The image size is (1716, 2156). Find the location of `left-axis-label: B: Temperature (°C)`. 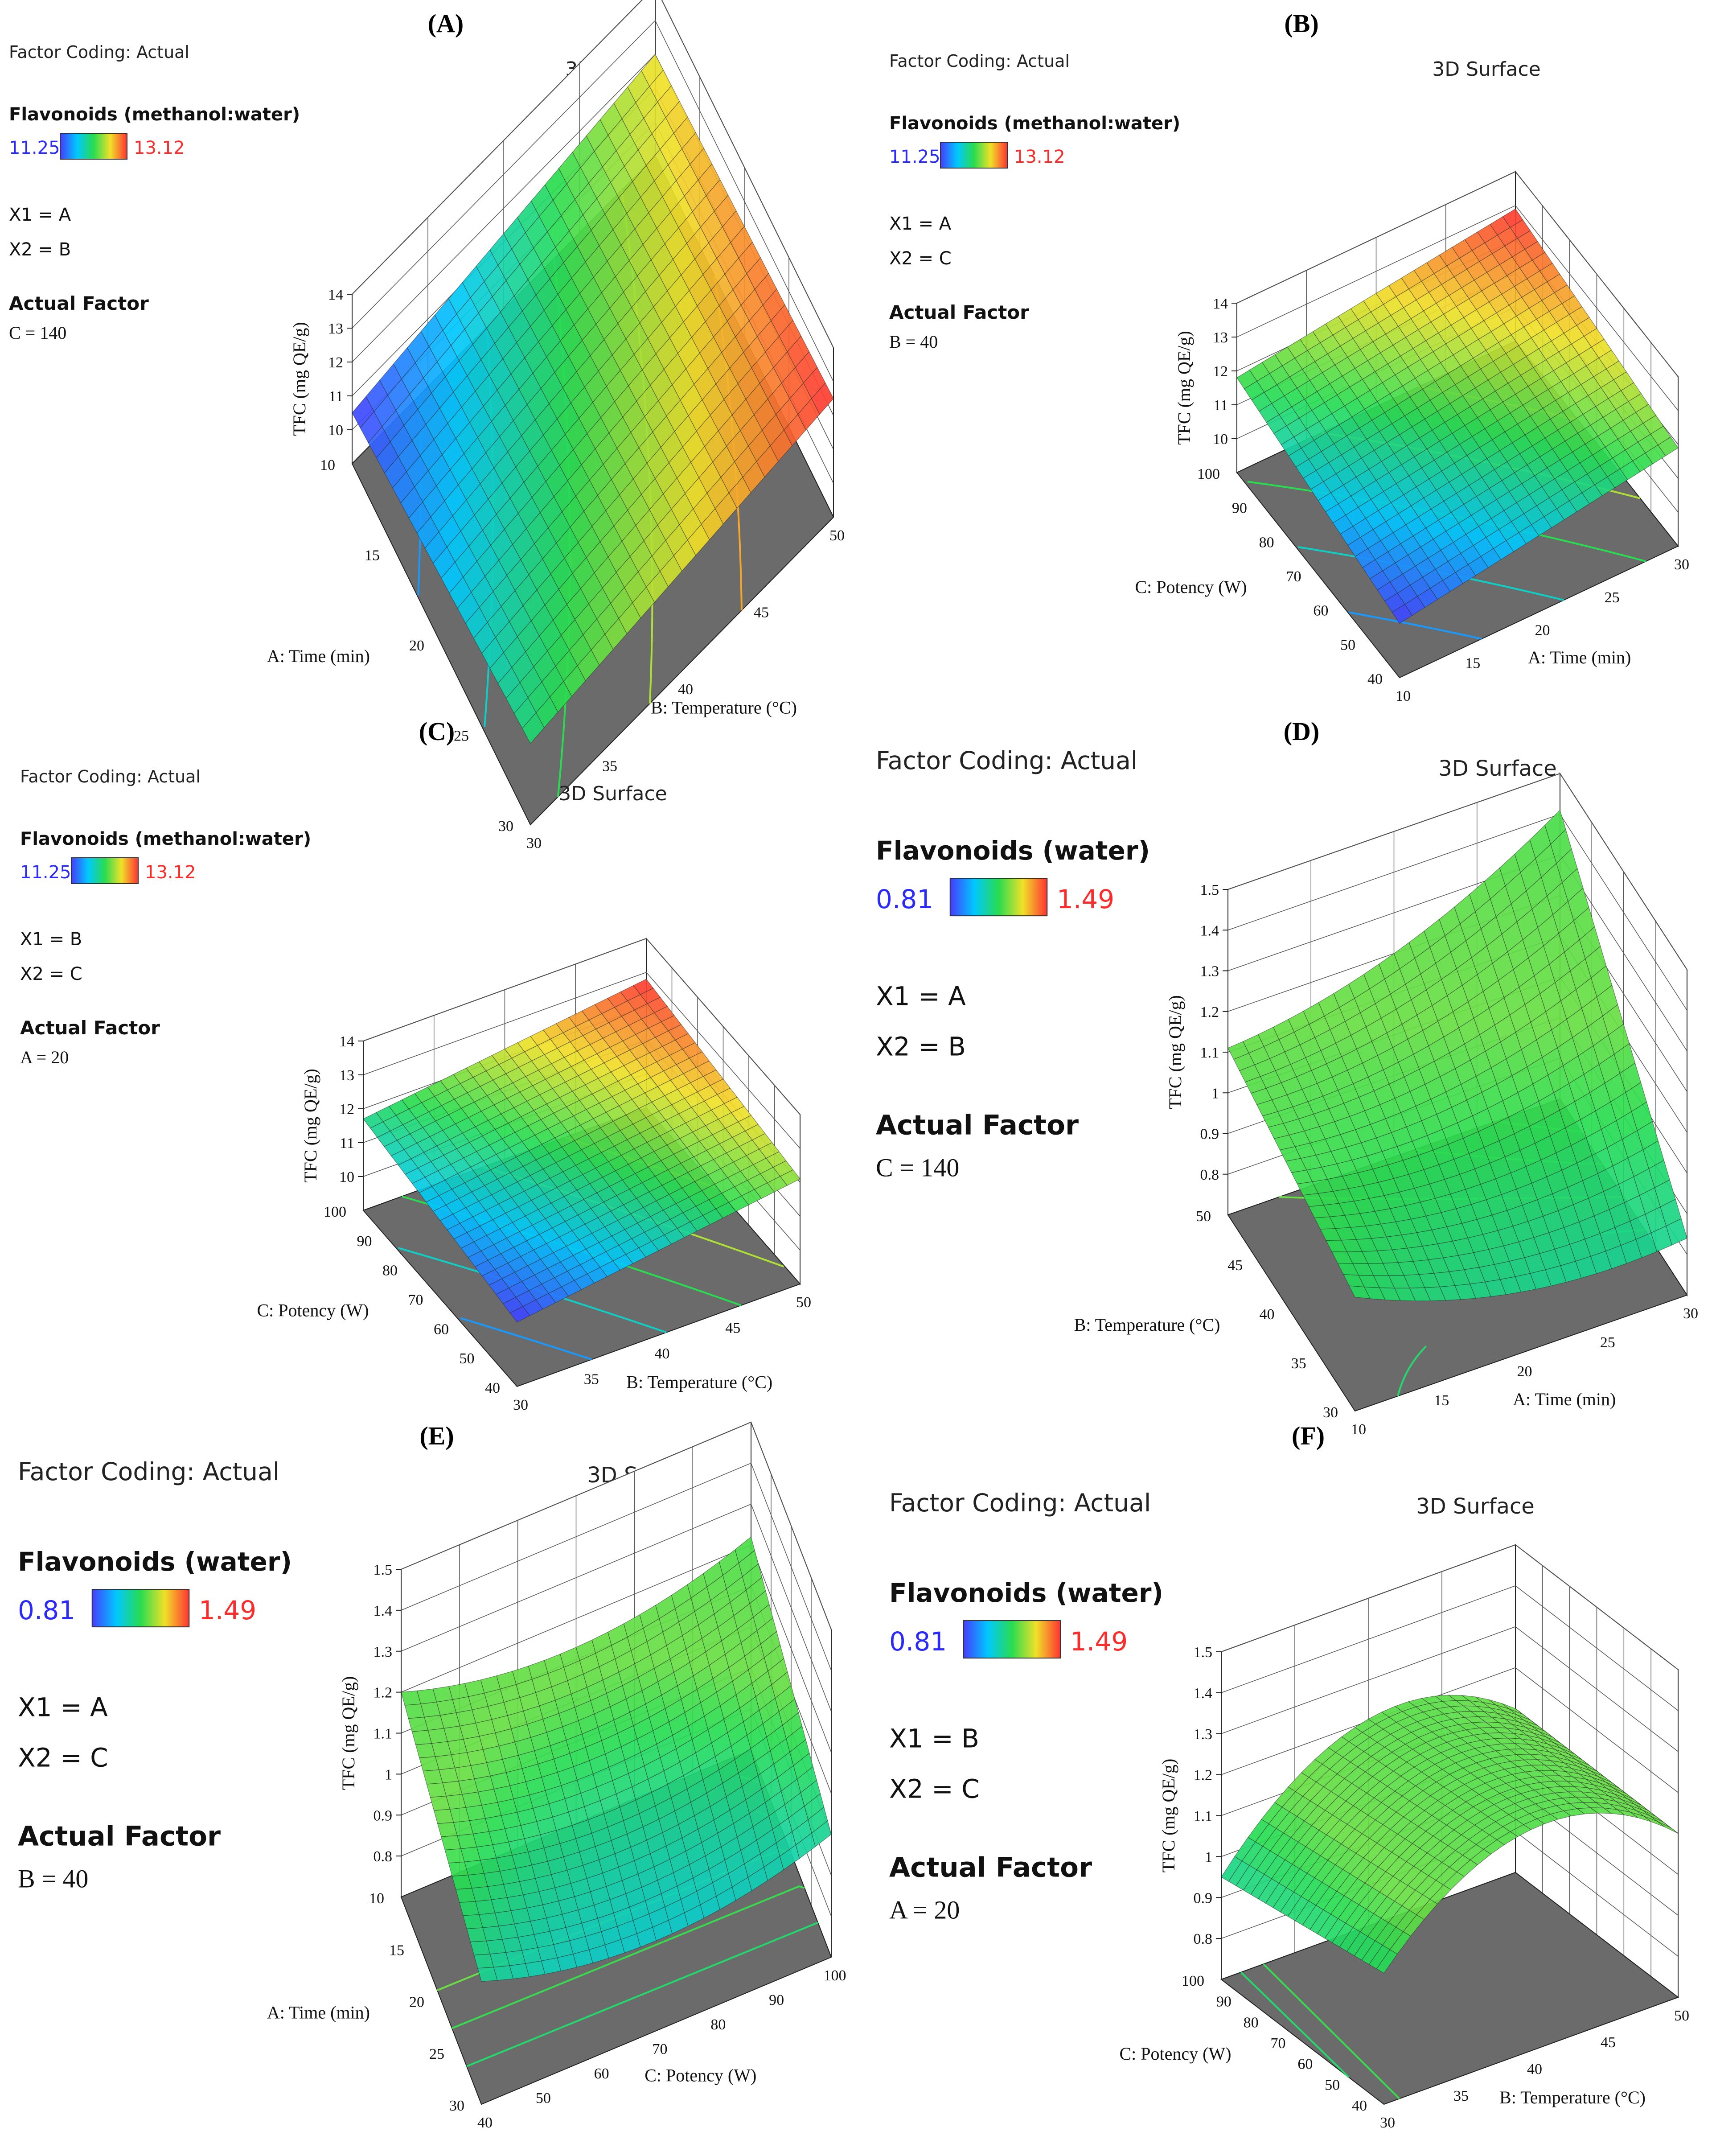

left-axis-label: B: Temperature (°C) is located at coordinates (1147, 1325).